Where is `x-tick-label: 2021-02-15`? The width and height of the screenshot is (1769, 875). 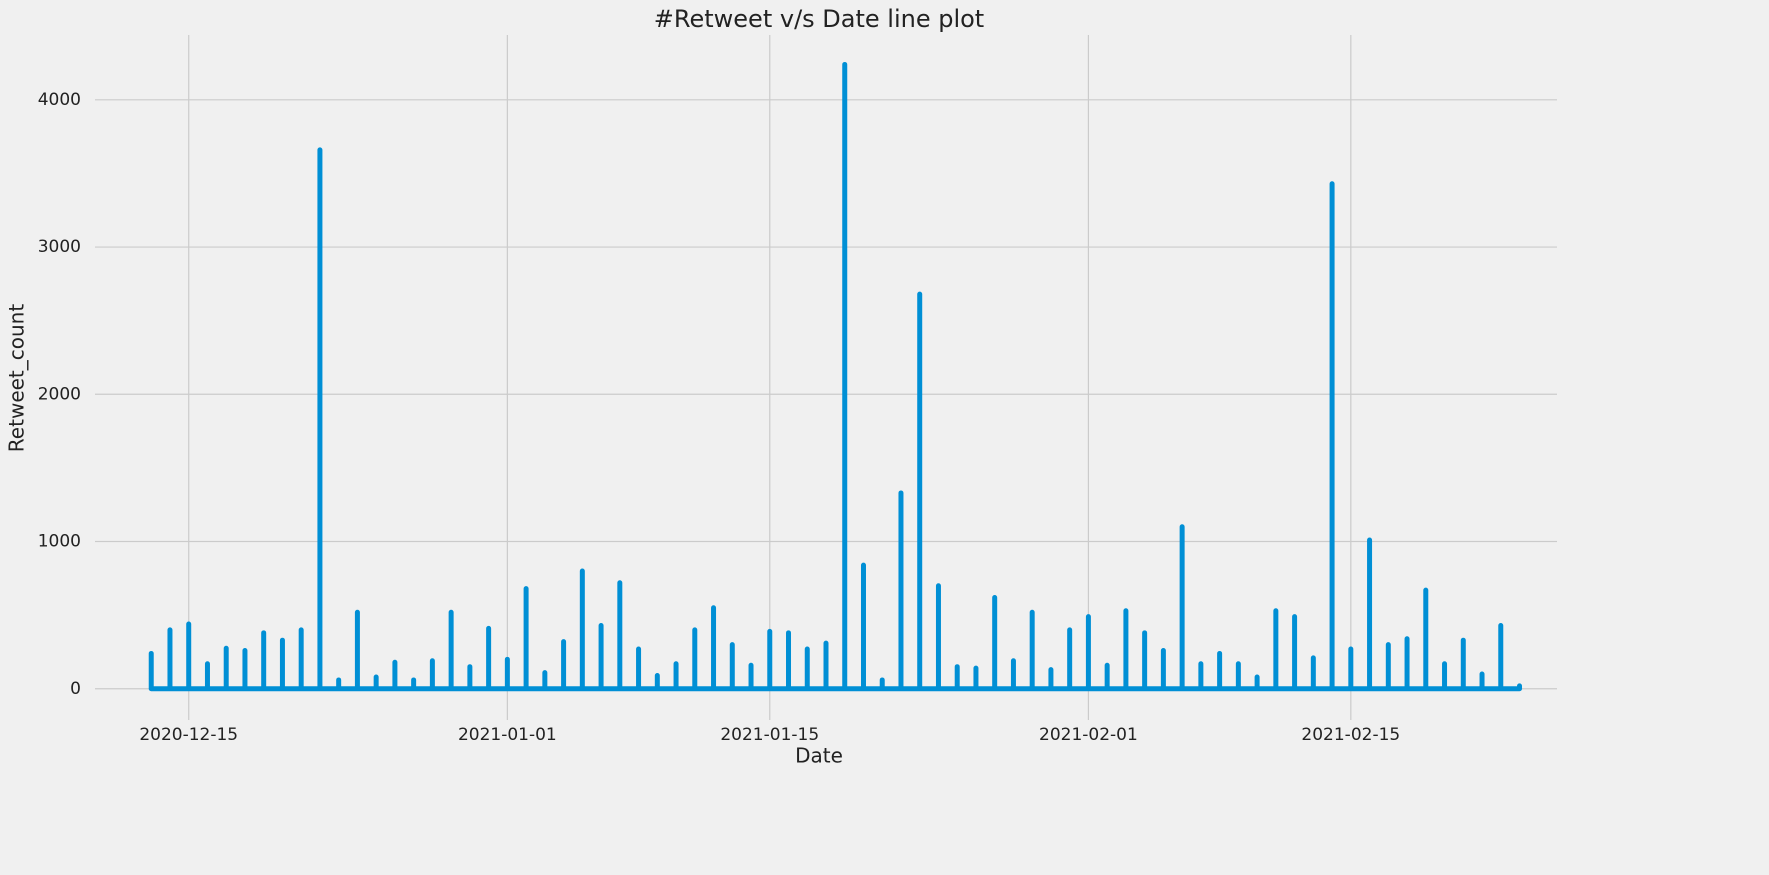
x-tick-label: 2021-02-15 is located at coordinates (1350, 735).